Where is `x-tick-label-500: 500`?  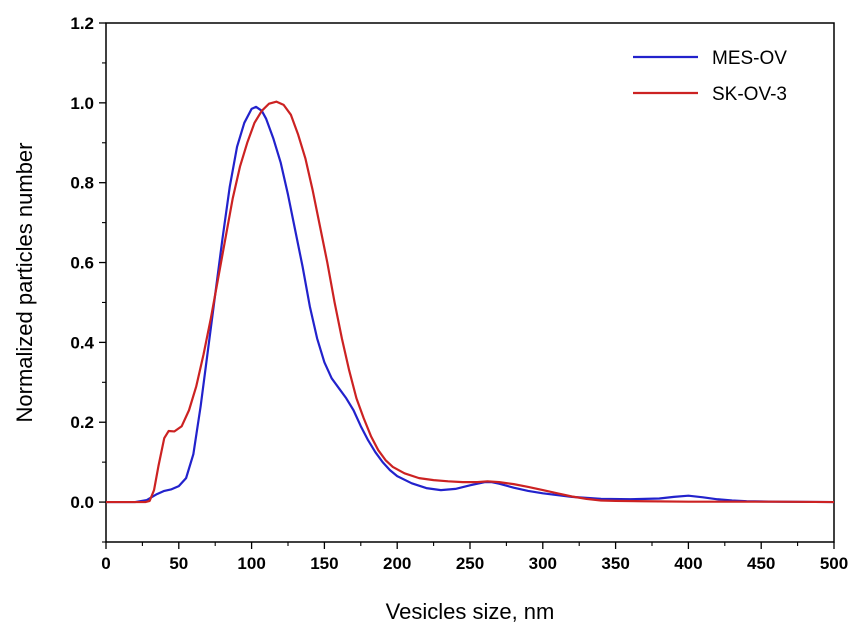 x-tick-label-500: 500 is located at coordinates (834, 563).